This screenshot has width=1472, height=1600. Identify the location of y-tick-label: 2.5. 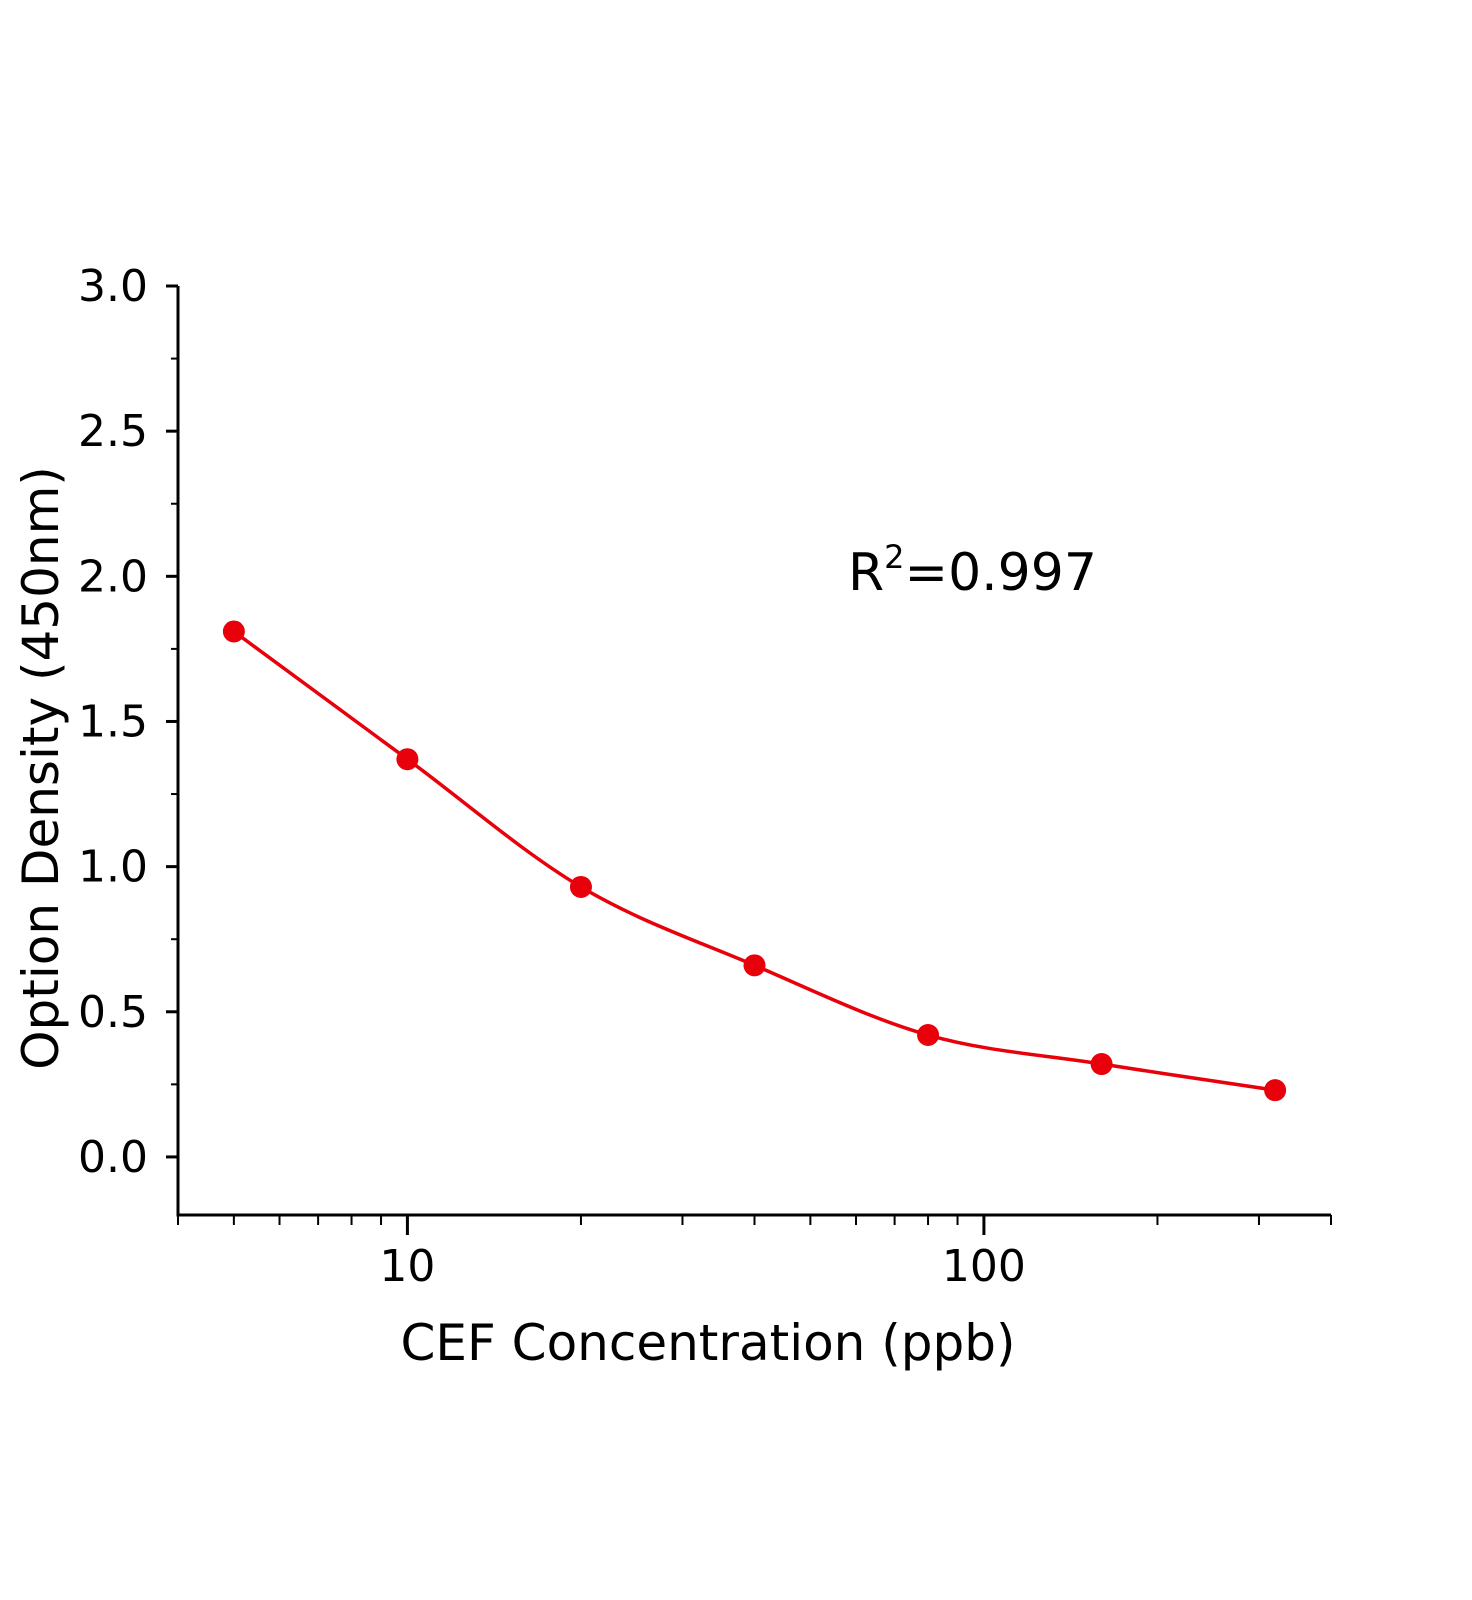
(113, 431).